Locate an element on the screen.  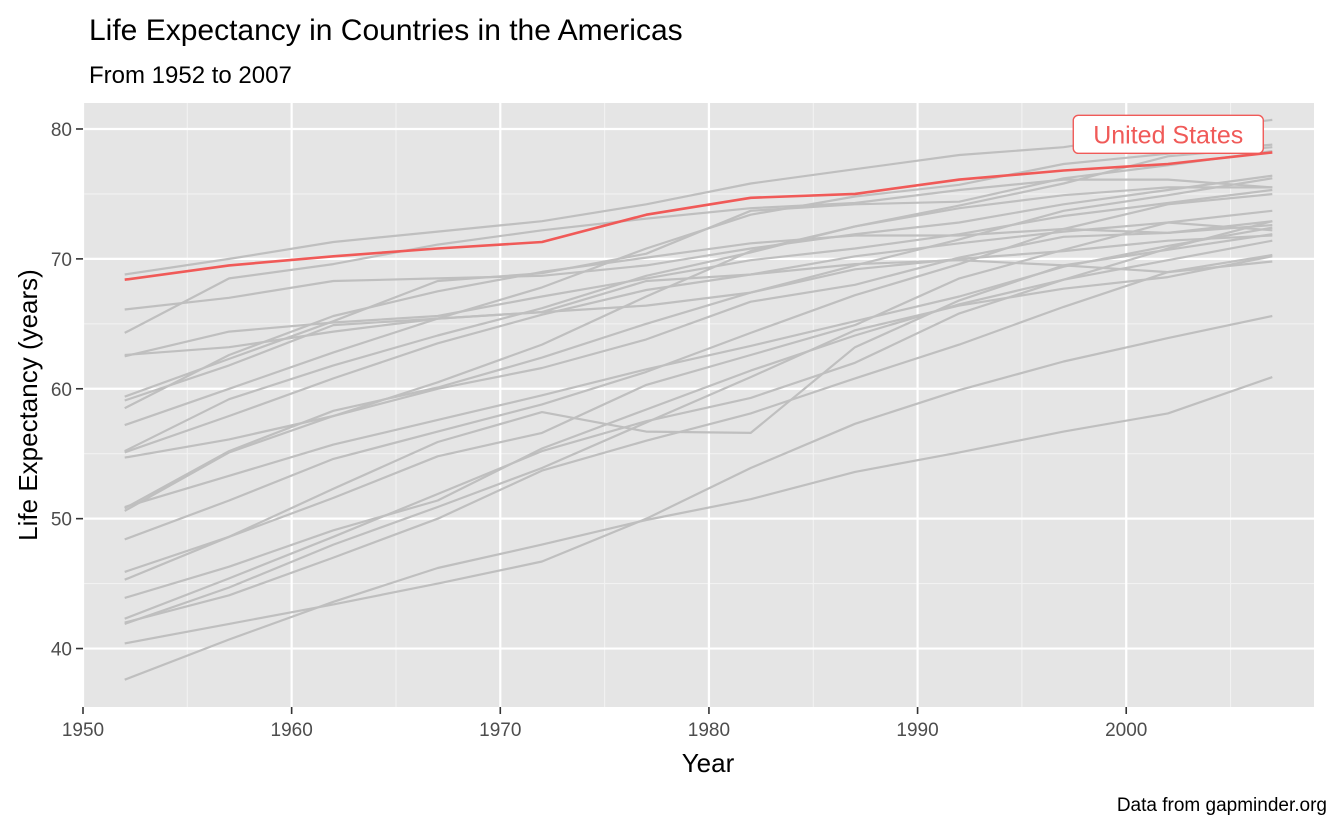
x-axis-ticks: 1950 1960 1970 1980 1990 2000 is located at coordinates (604, 724).